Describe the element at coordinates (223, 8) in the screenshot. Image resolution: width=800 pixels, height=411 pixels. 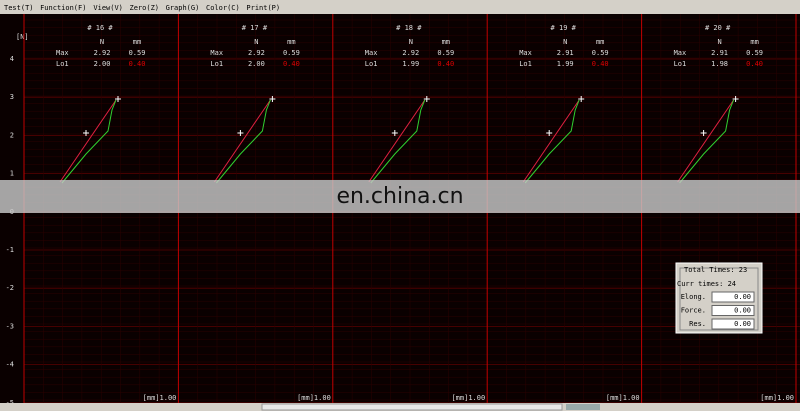
I see `menu-item: Color(C)` at that location.